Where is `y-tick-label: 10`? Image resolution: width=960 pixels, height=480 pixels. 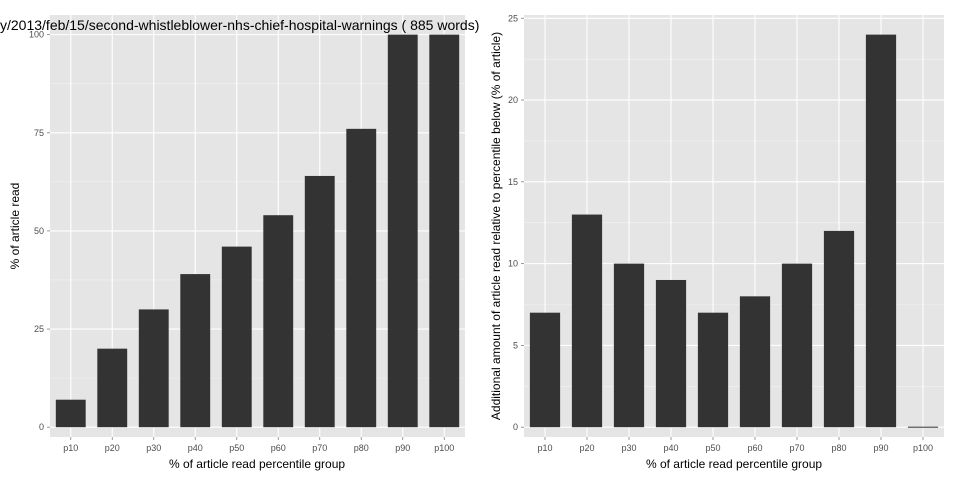
y-tick-label: 10 is located at coordinates (513, 264).